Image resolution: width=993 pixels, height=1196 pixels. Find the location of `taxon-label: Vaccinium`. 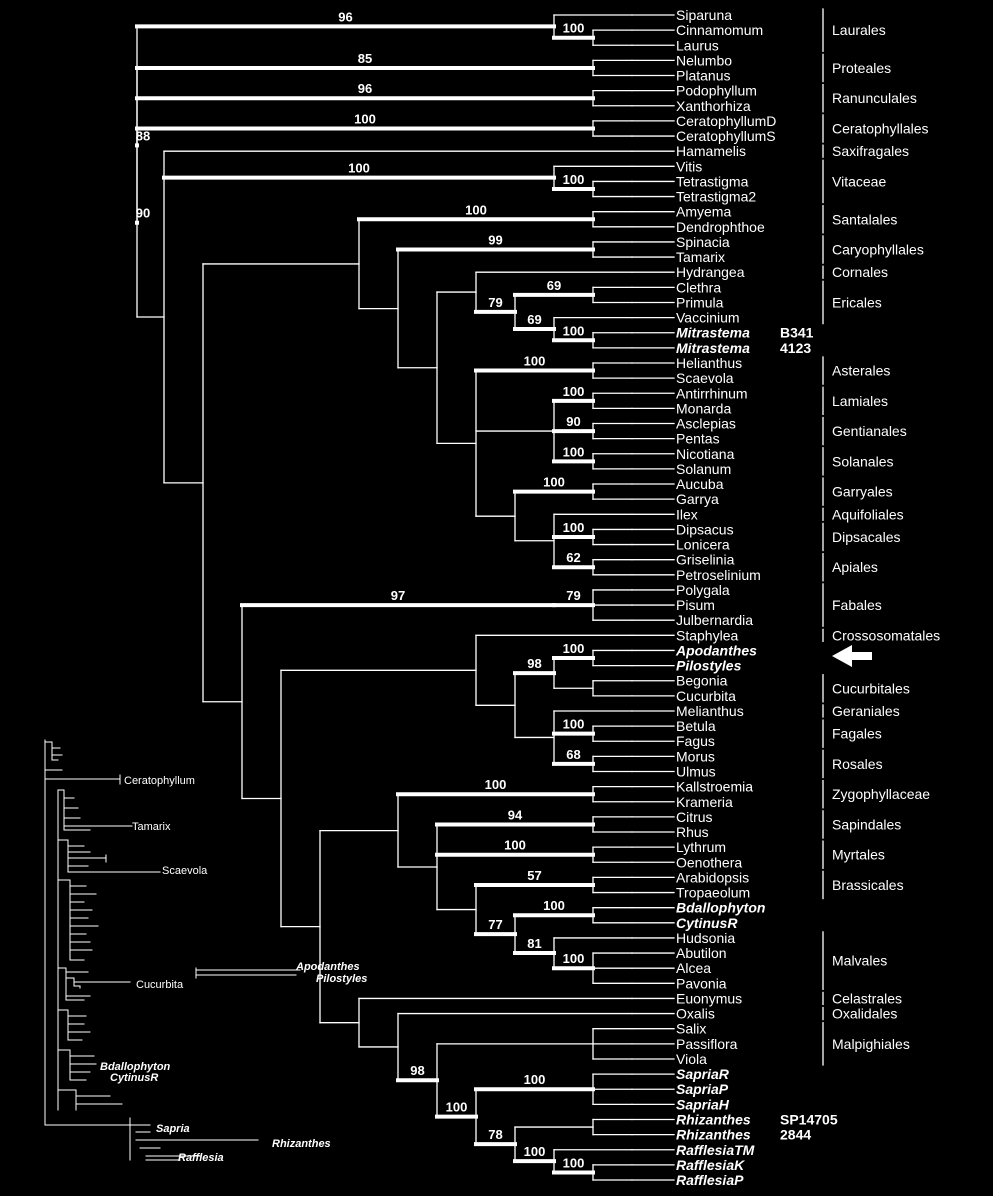

taxon-label: Vaccinium is located at coordinates (708, 318).